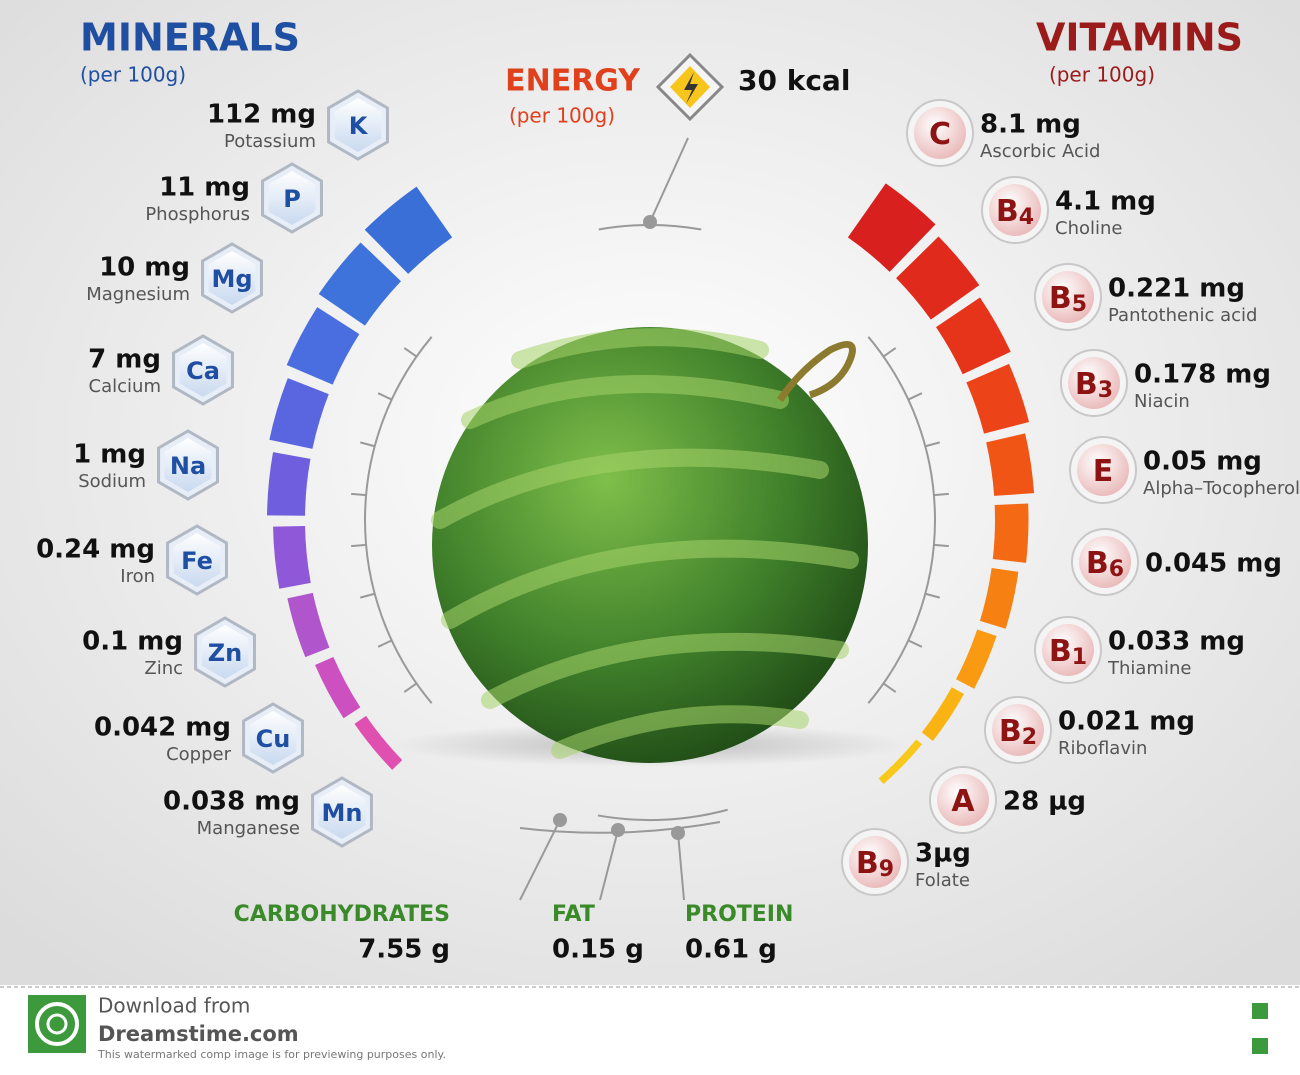 The image size is (1300, 1075). What do you see at coordinates (203, 371) in the screenshot?
I see `mineral-symbol: Ca` at bounding box center [203, 371].